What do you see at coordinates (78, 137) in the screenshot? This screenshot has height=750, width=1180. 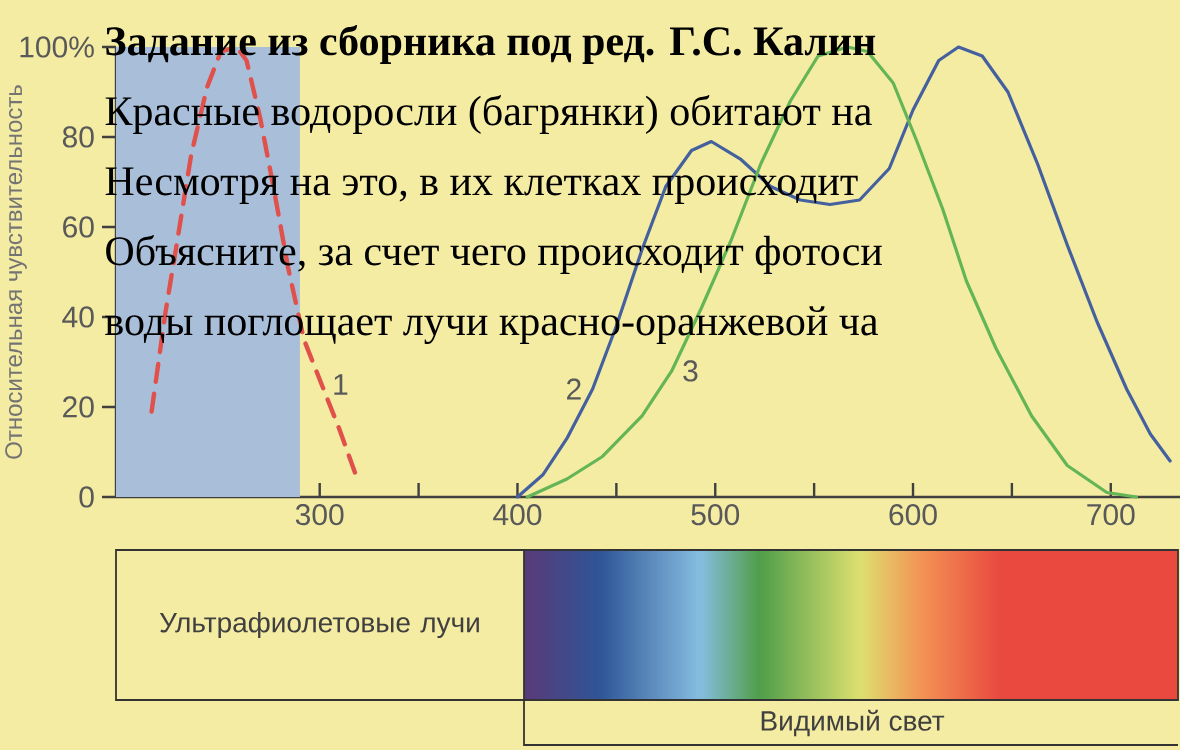 I see `y-tick-label: 80` at bounding box center [78, 137].